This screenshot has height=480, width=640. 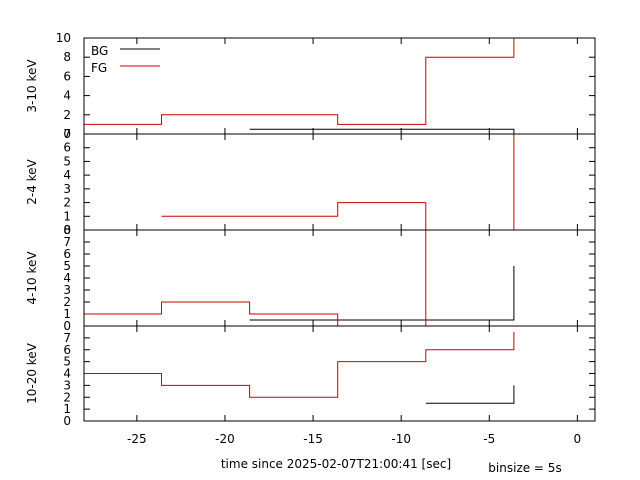 What do you see at coordinates (225, 439) in the screenshot?
I see `x-tick-label: -20` at bounding box center [225, 439].